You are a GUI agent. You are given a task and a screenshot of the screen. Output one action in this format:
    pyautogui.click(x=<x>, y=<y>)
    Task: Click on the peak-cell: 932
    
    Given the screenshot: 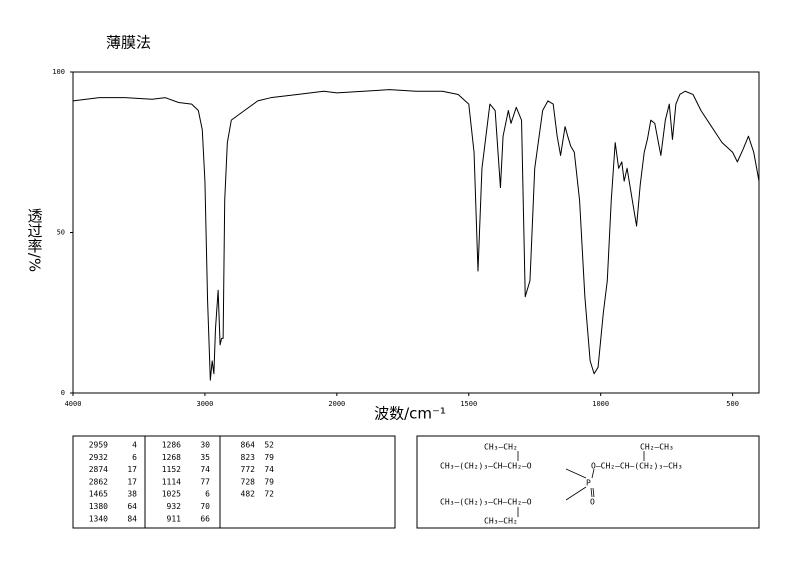 What is the action you would take?
    pyautogui.click(x=174, y=506)
    